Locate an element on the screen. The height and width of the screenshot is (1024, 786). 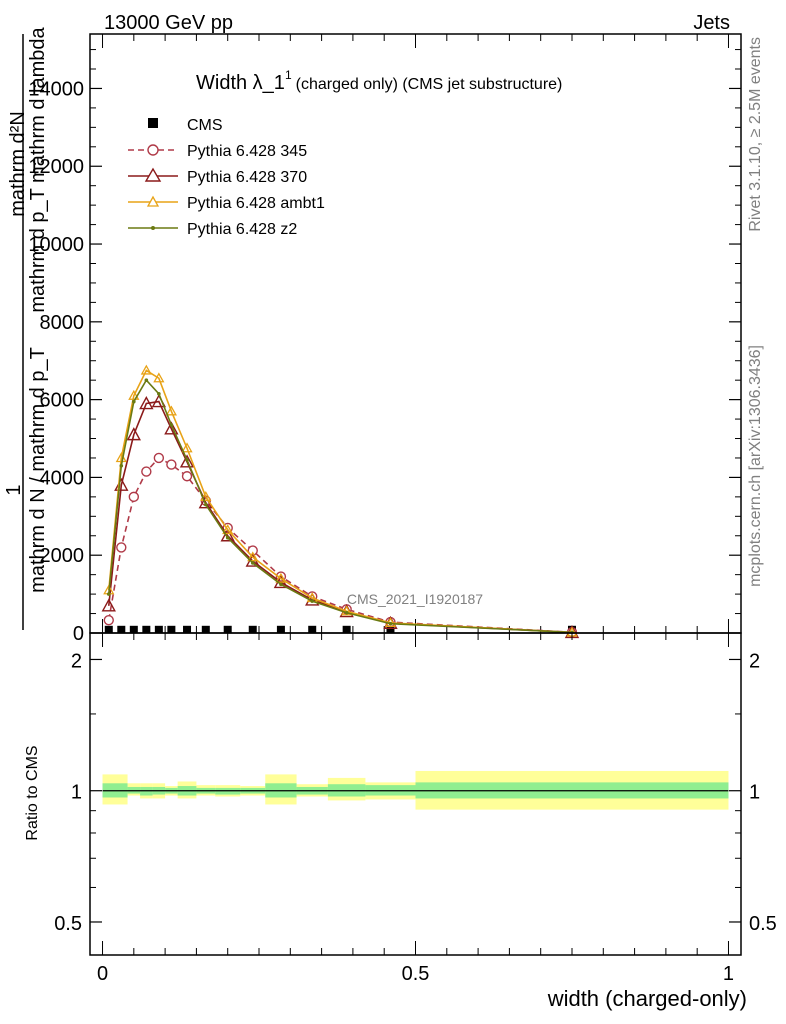
ratio-y-tick-label: 2 is located at coordinates (76, 661).